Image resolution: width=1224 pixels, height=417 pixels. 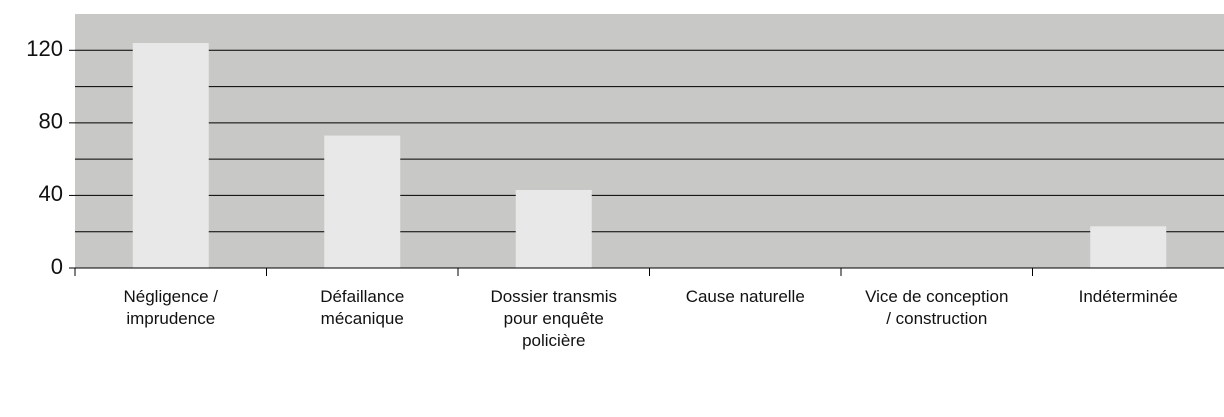 I want to click on y-tick-label: 0, so click(x=57, y=266).